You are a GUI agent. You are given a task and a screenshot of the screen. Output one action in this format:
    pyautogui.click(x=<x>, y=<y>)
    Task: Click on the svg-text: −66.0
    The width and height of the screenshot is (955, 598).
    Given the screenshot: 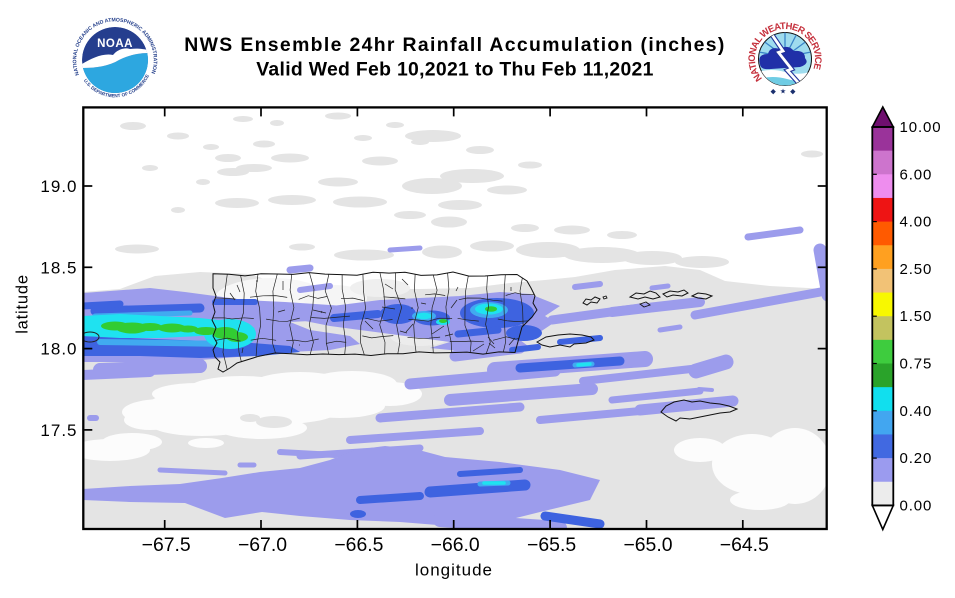 What is the action you would take?
    pyautogui.click(x=455, y=545)
    